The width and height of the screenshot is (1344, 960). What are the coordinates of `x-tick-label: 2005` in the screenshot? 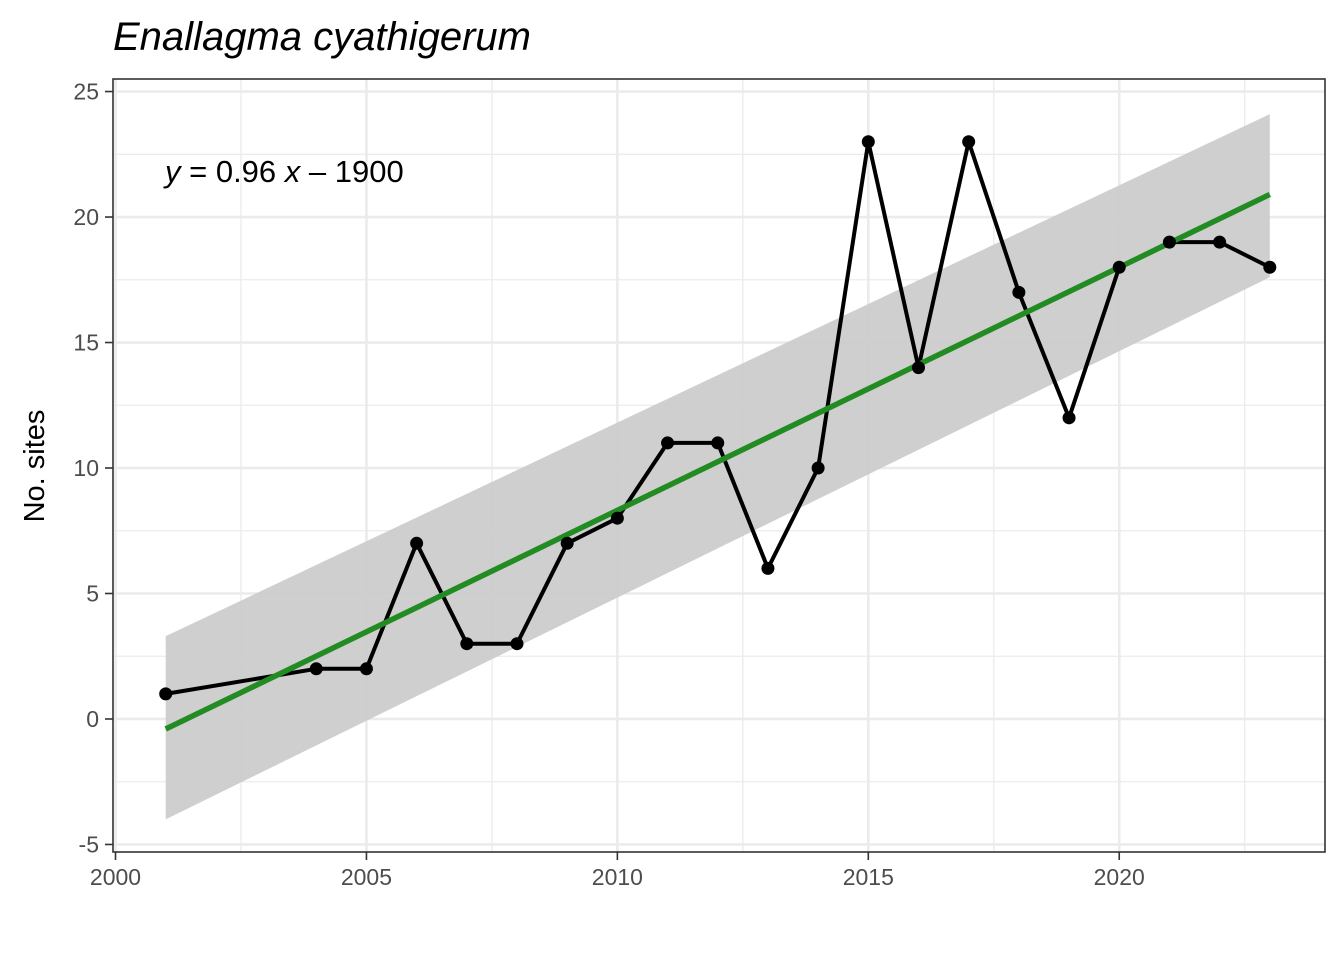 It's located at (366, 877).